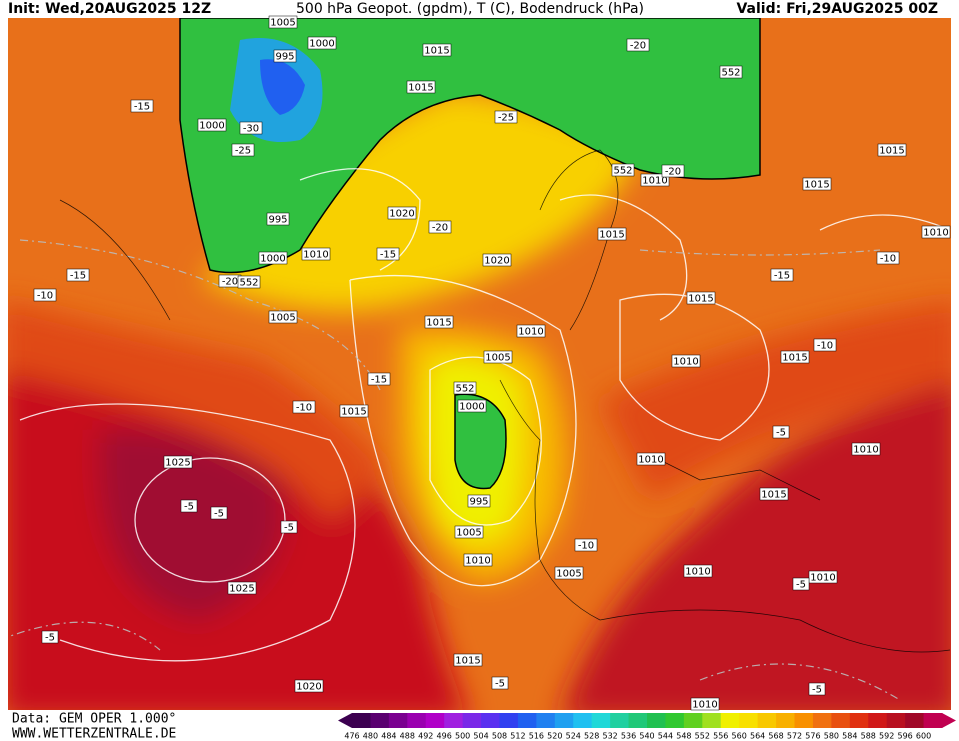 This screenshot has height=741, width=959. What do you see at coordinates (379, 380) in the screenshot?
I see `map-label: -15` at bounding box center [379, 380].